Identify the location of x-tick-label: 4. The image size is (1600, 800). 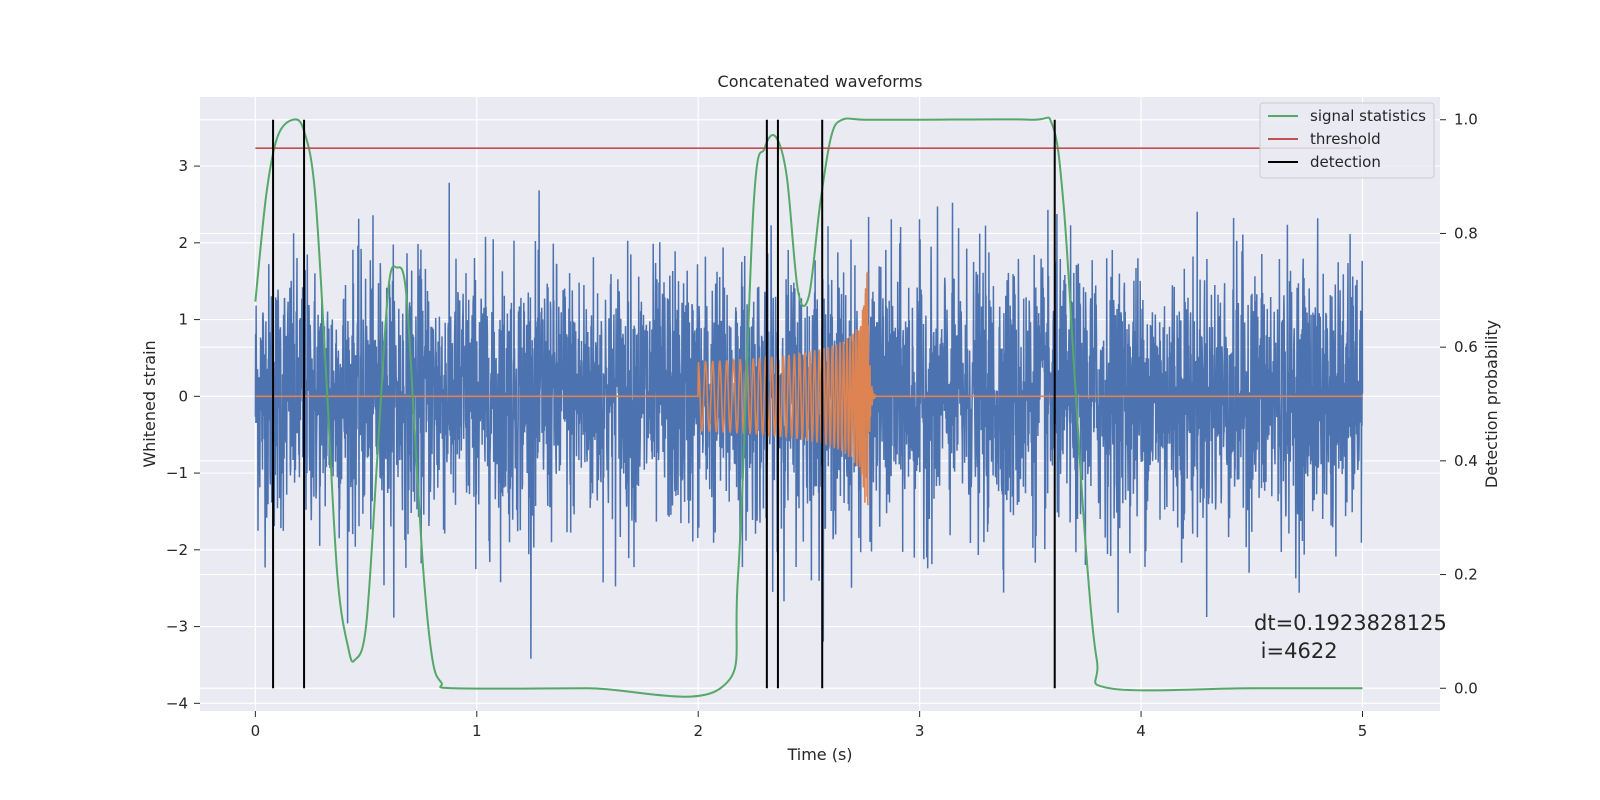
(1141, 731).